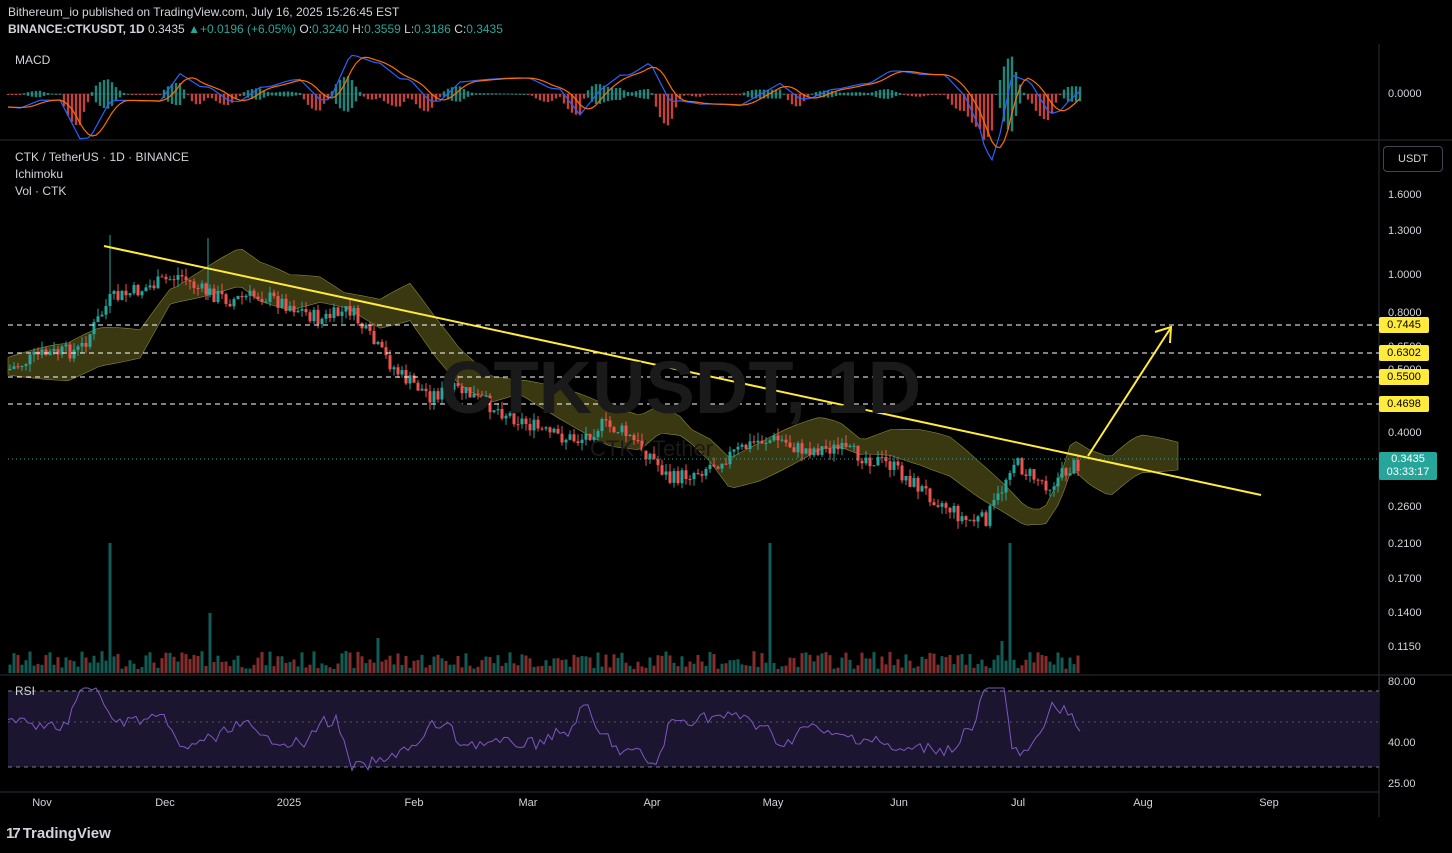 The image size is (1452, 853). I want to click on time-axis-label: Jul, so click(1018, 803).